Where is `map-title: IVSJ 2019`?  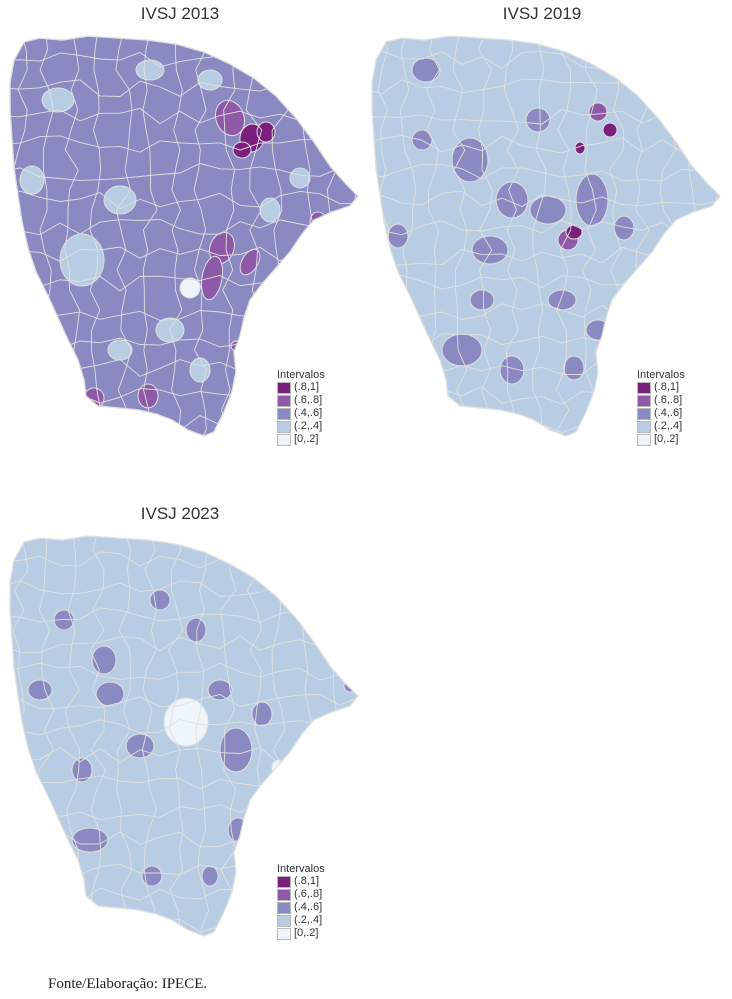 map-title: IVSJ 2019 is located at coordinates (542, 13).